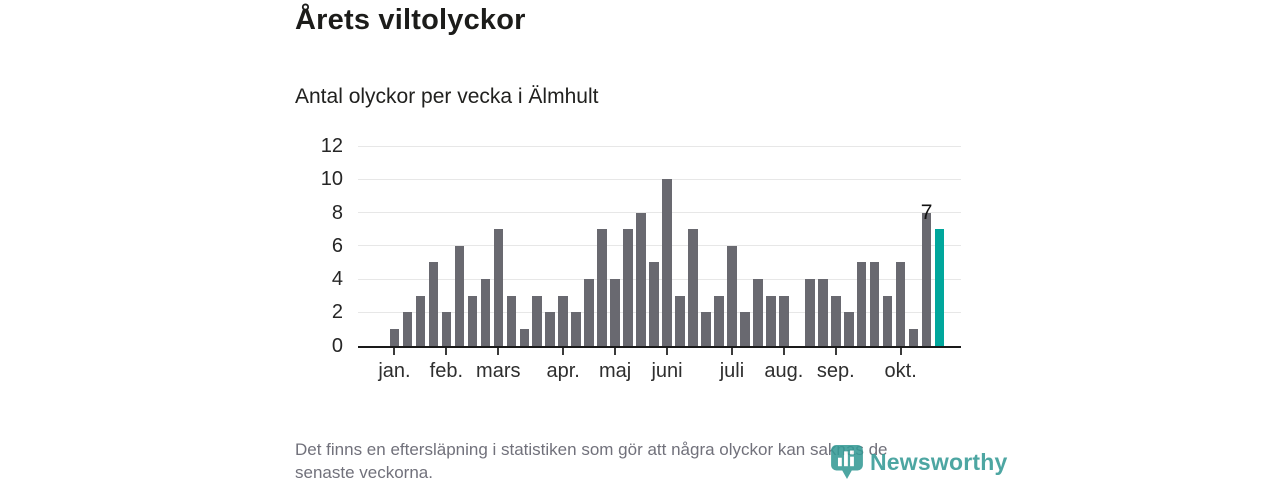 This screenshot has height=480, width=1280. Describe the element at coordinates (615, 351) in the screenshot. I see `x-tick-maj` at that location.